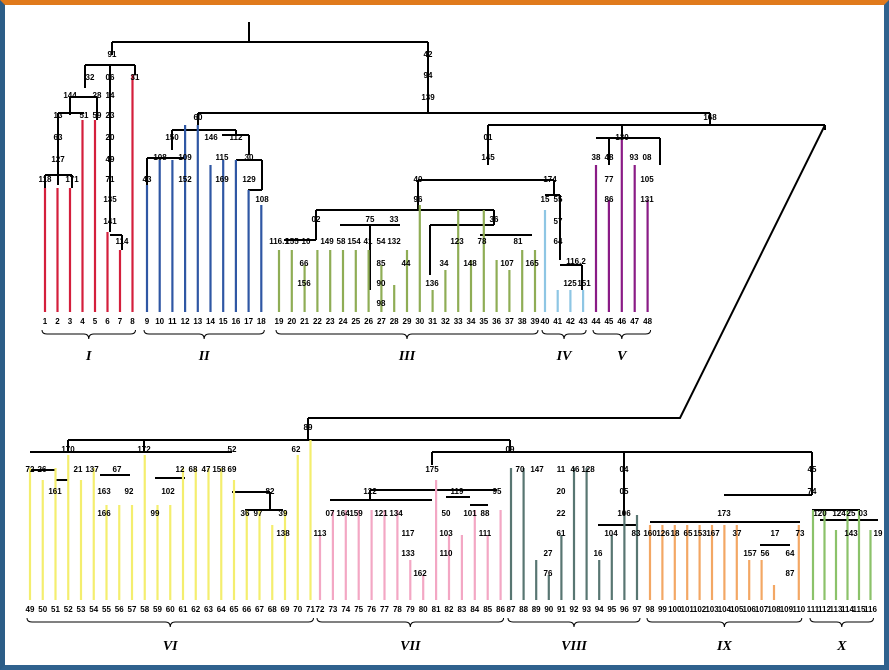  Describe the element at coordinates (675, 533) in the screenshot. I see `node-label-153: 18` at that location.